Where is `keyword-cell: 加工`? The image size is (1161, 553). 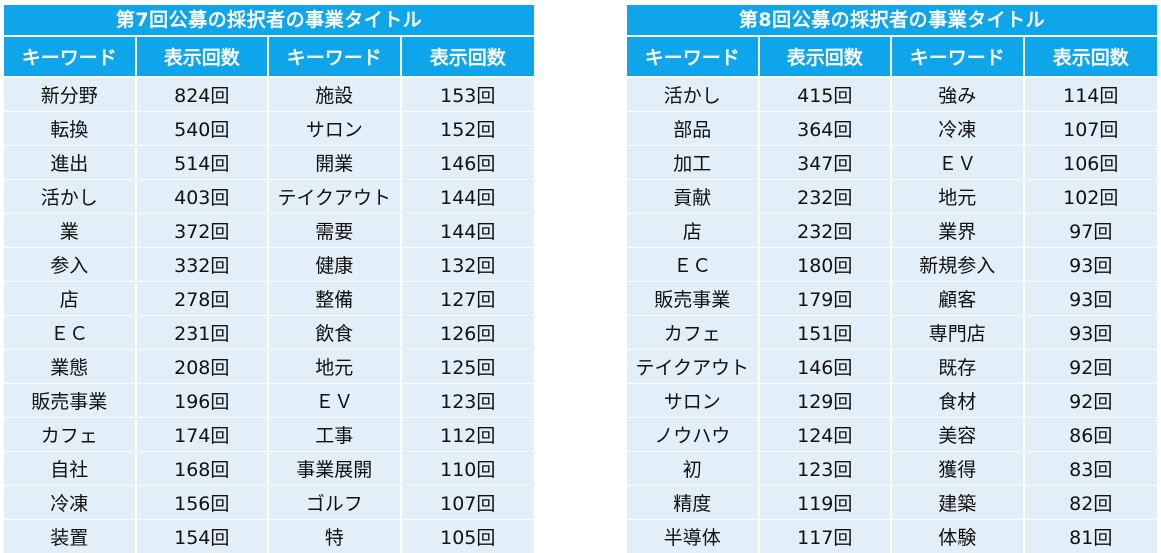 keyword-cell: 加工 is located at coordinates (693, 162).